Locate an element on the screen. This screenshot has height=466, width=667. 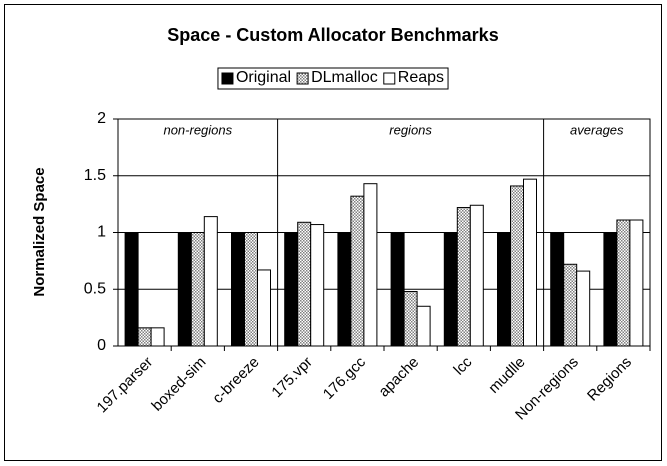
legend-label: Original is located at coordinates (263, 77).